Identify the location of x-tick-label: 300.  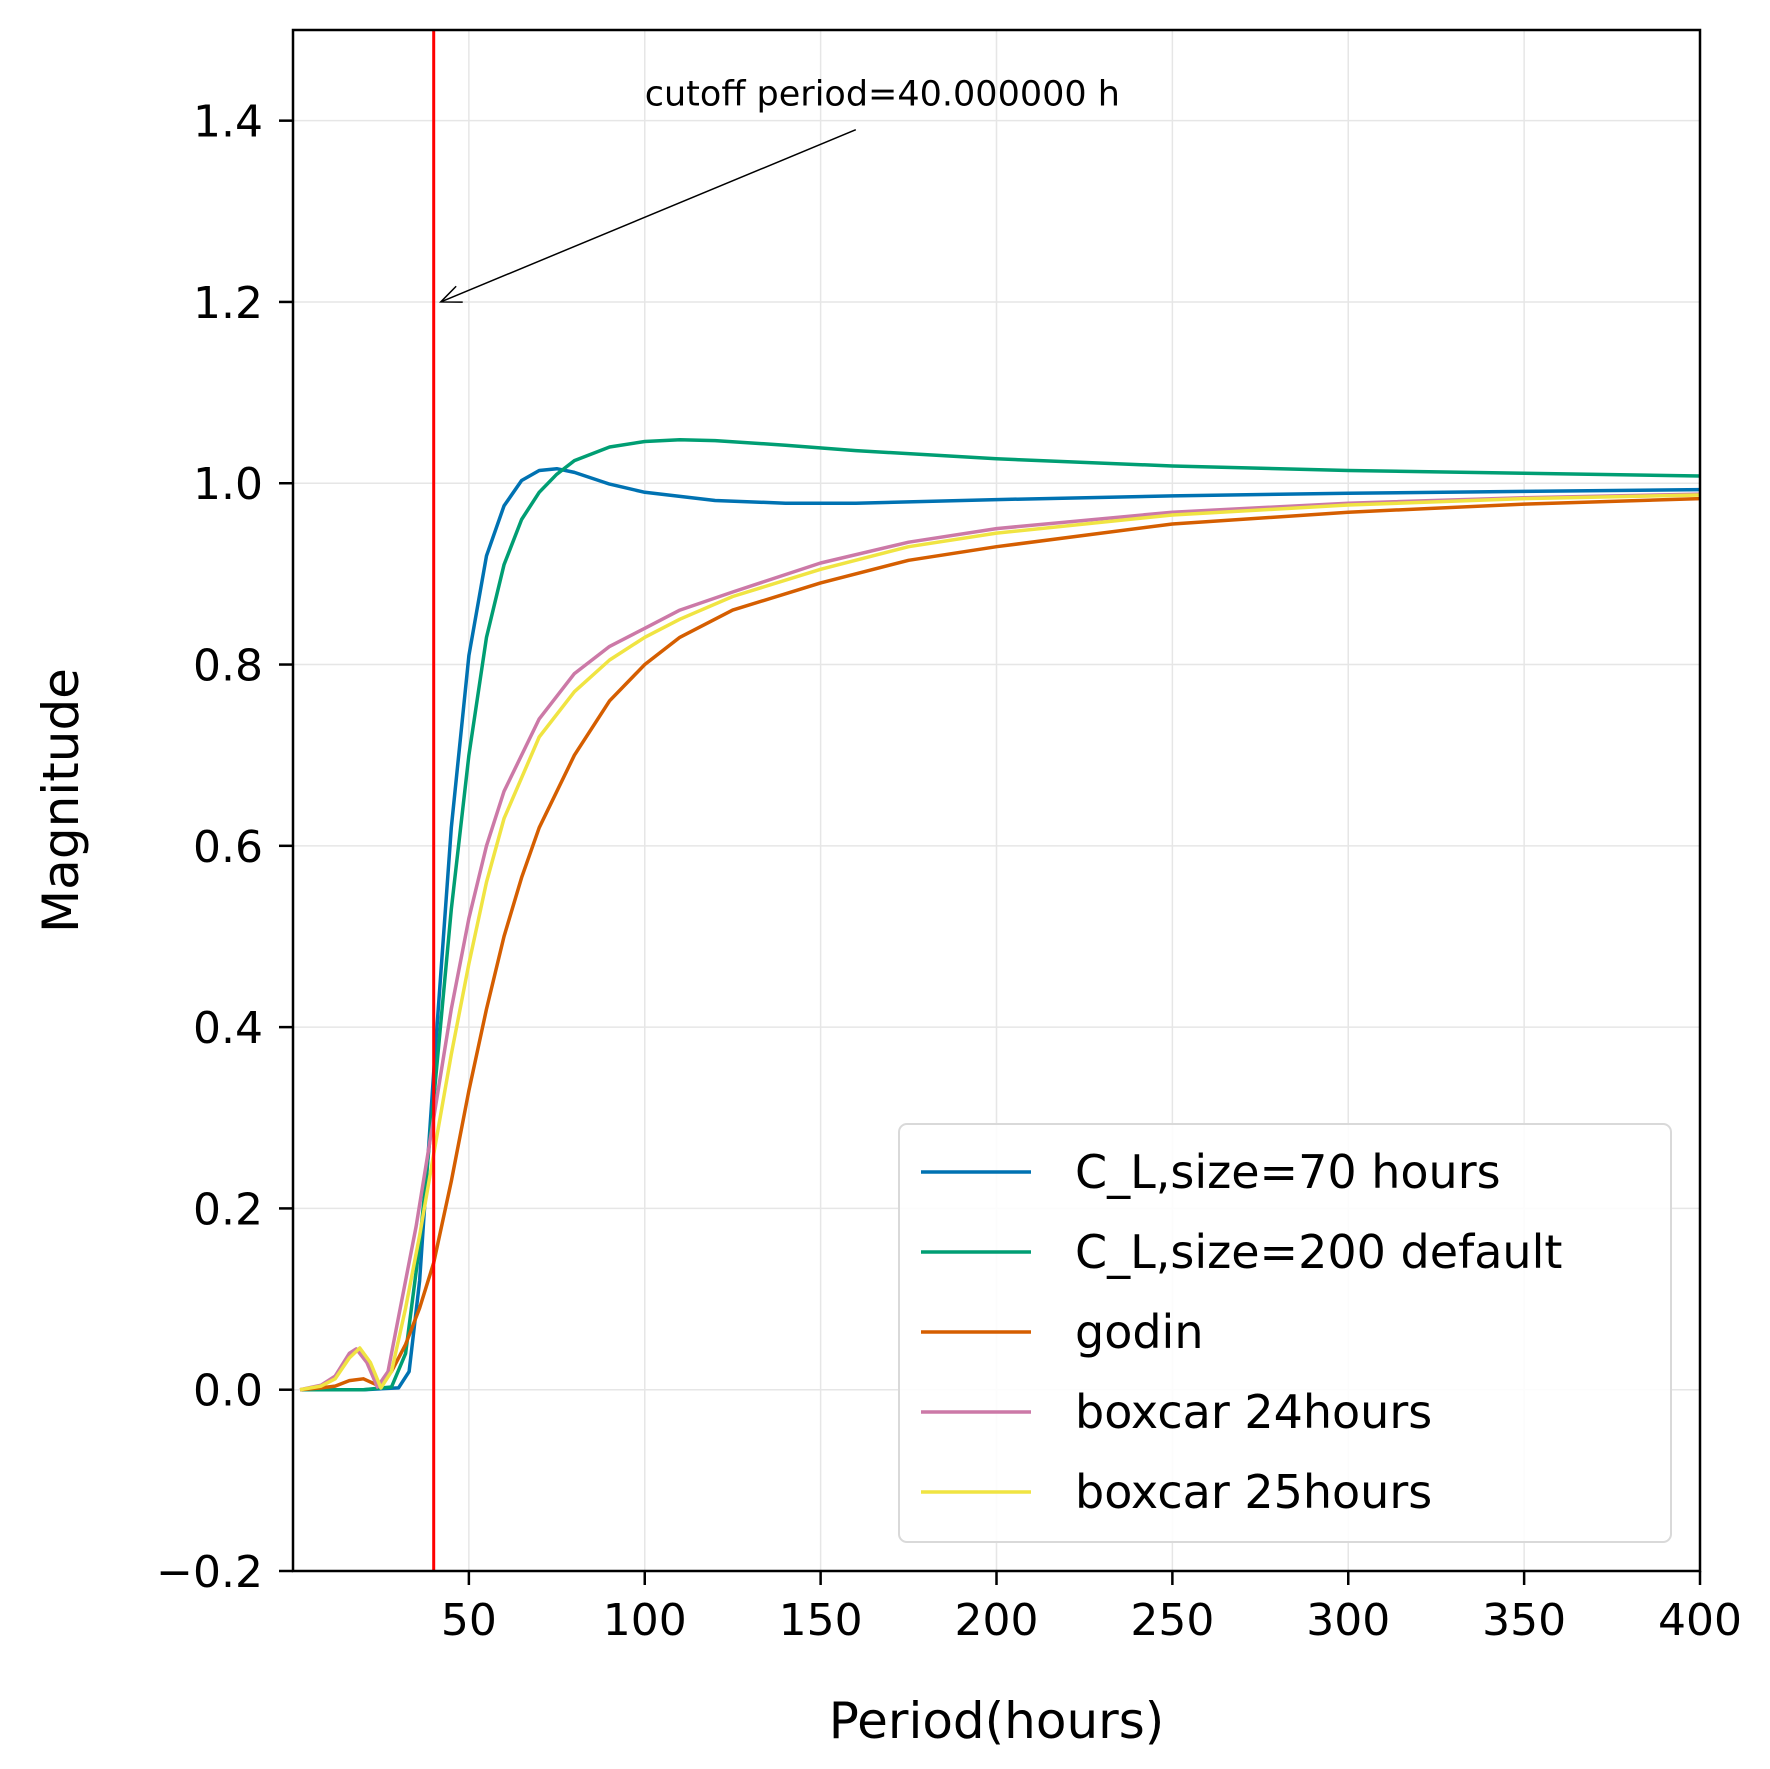
(1348, 1620).